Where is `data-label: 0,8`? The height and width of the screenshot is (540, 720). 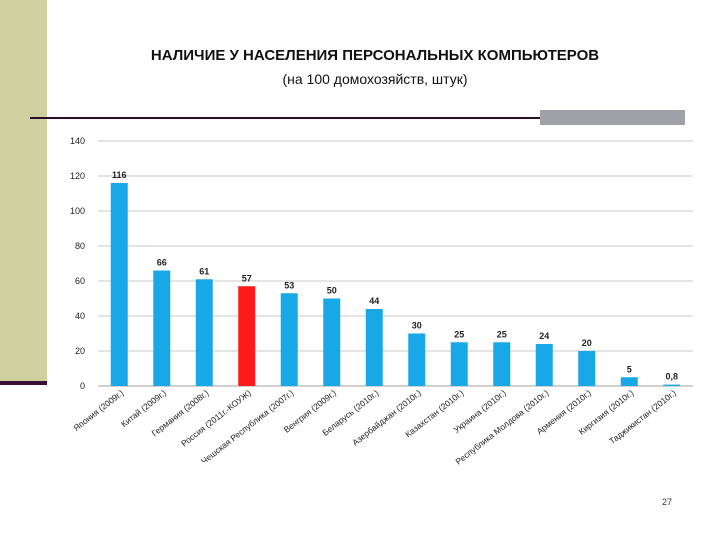 data-label: 0,8 is located at coordinates (671, 377).